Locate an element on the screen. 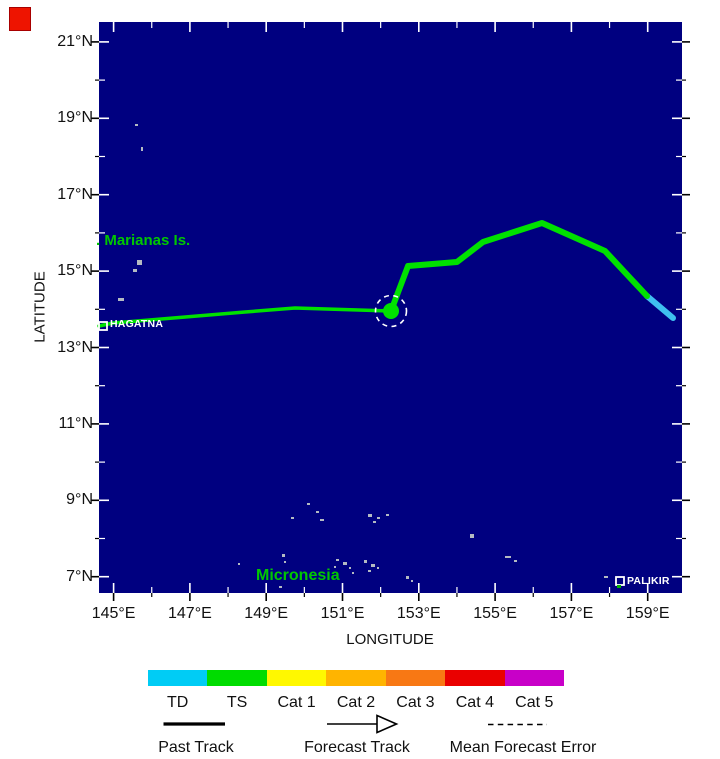 The width and height of the screenshot is (720, 759). legend-label-ts: TS is located at coordinates (237, 702).